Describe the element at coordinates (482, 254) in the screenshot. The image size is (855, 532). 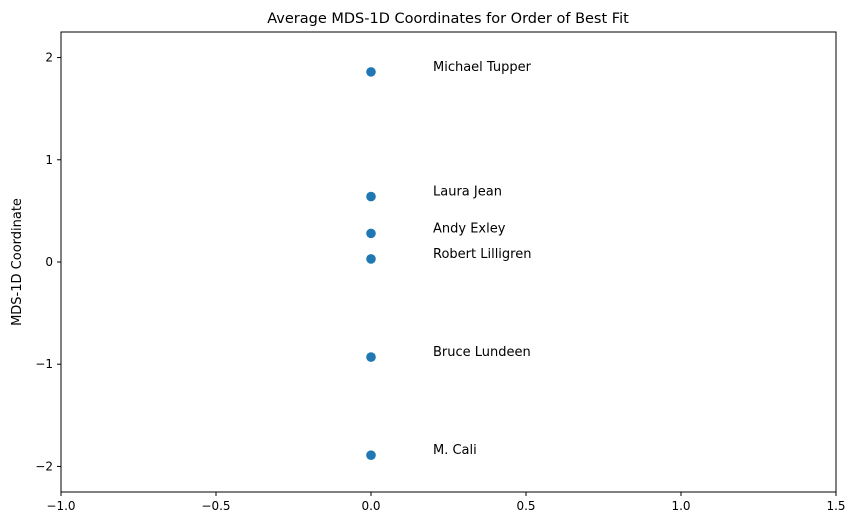
I see `point-label: Robert Lilligren` at that location.